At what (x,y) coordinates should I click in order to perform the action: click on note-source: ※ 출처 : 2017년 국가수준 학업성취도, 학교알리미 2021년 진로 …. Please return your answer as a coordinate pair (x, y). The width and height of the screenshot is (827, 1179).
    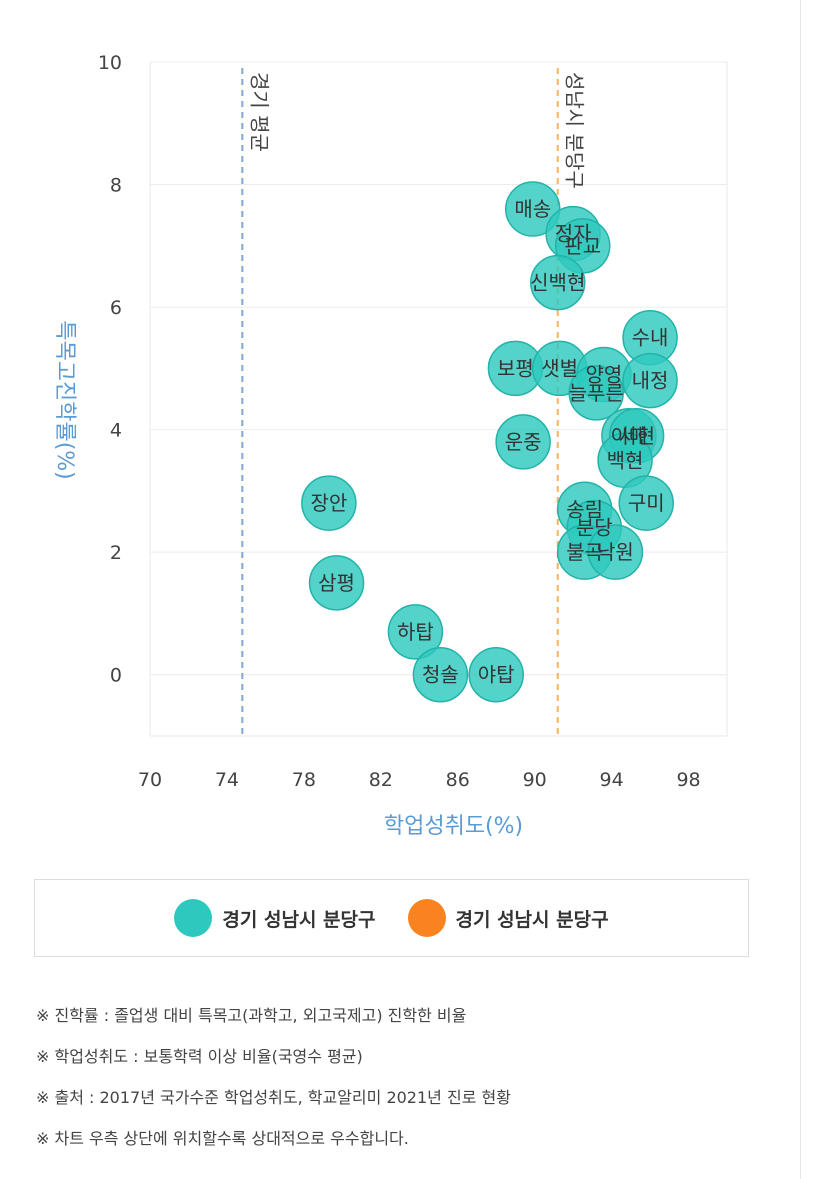
    Looking at the image, I should click on (273, 1097).